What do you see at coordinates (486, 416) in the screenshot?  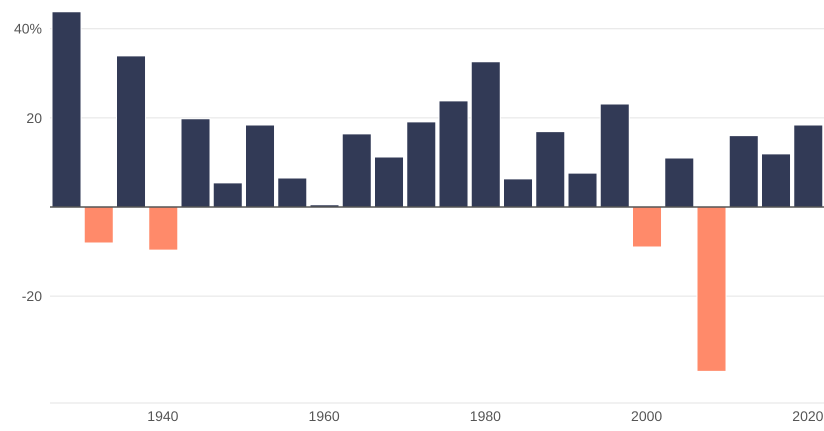 I see `x-tick-label: 1980` at bounding box center [486, 416].